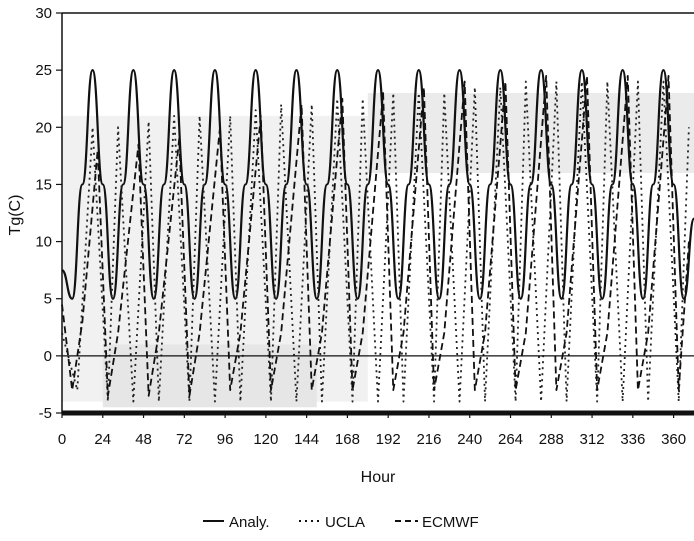 The height and width of the screenshot is (541, 694). I want to click on x-tick-label: 288, so click(551, 439).